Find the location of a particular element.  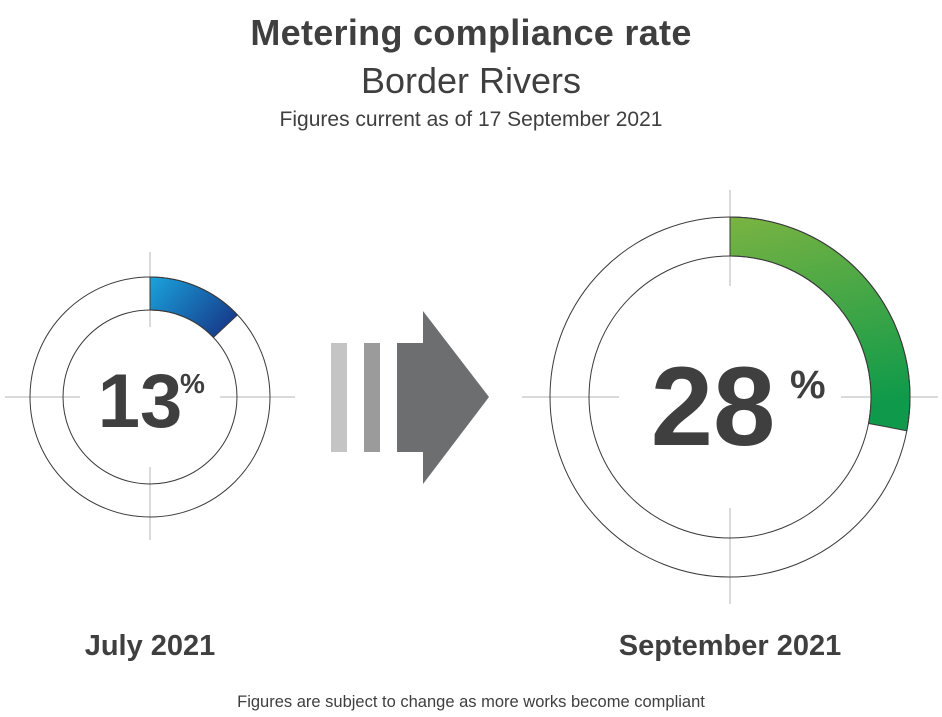

september-value-label: 28 is located at coordinates (713, 406).